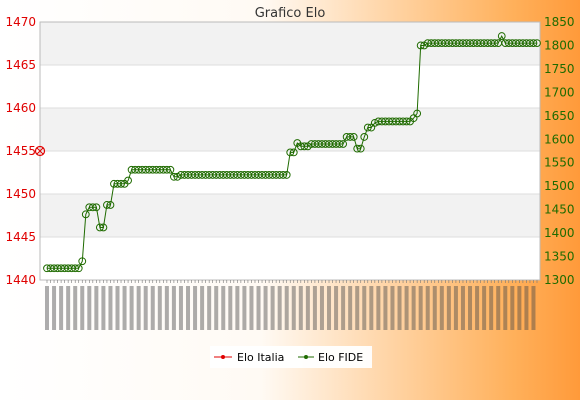 The image size is (580, 400). Describe the element at coordinates (559, 233) in the screenshot. I see `y-right-tick-label: 1400` at that location.